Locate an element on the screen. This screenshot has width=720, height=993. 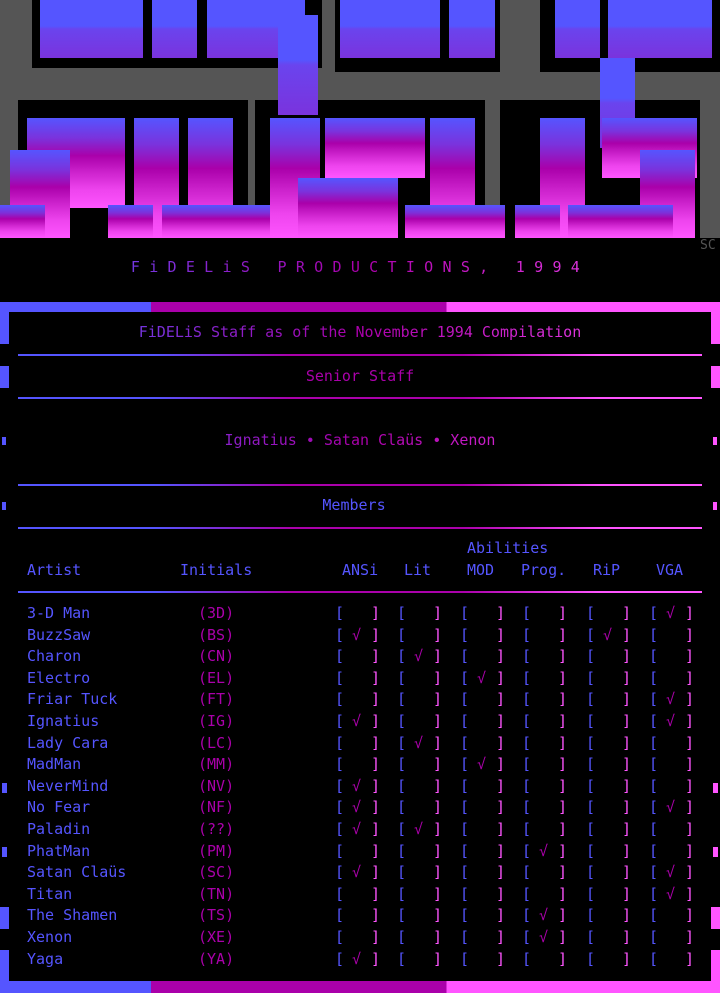
rip-column-header: RiP is located at coordinates (607, 570).